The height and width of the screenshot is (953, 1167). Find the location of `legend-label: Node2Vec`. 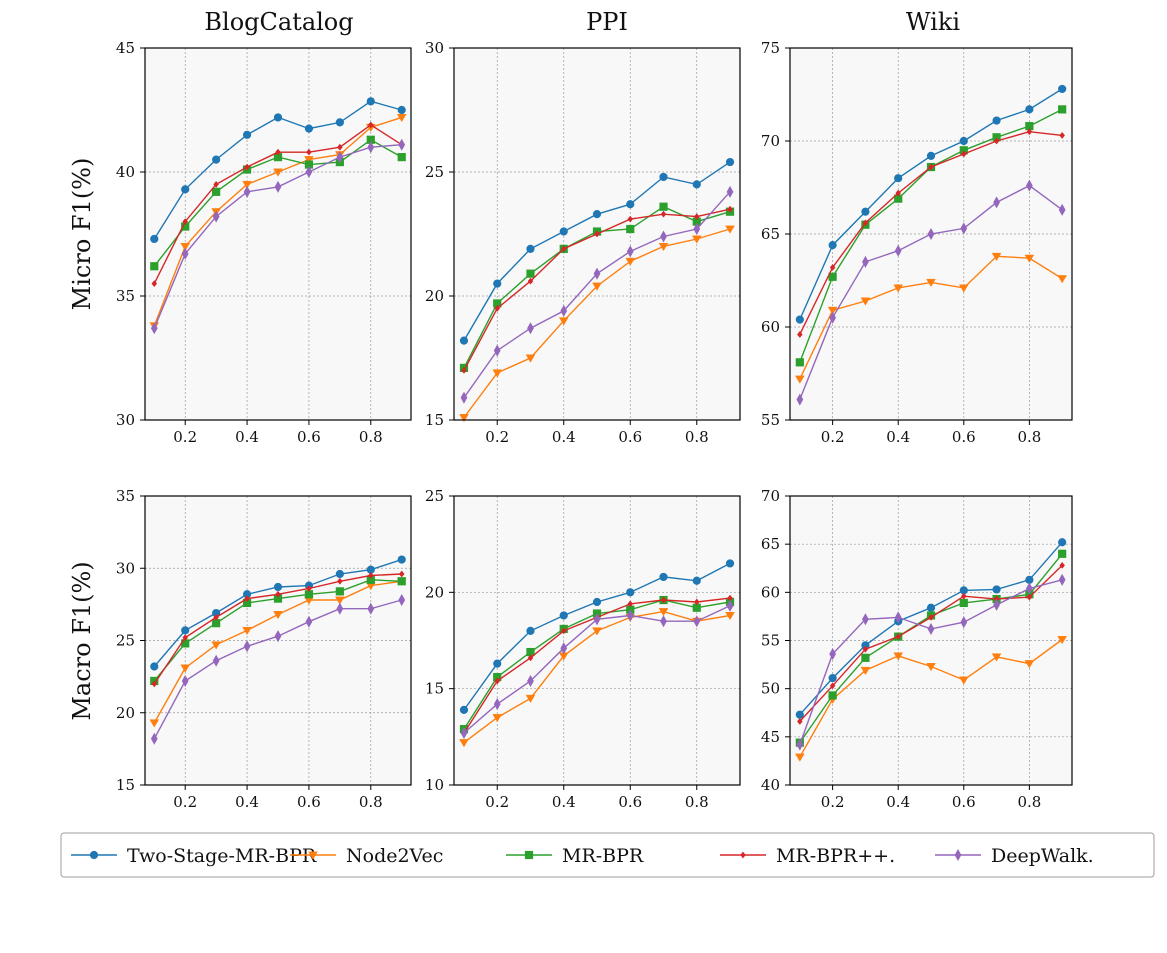

legend-label: Node2Vec is located at coordinates (394, 856).